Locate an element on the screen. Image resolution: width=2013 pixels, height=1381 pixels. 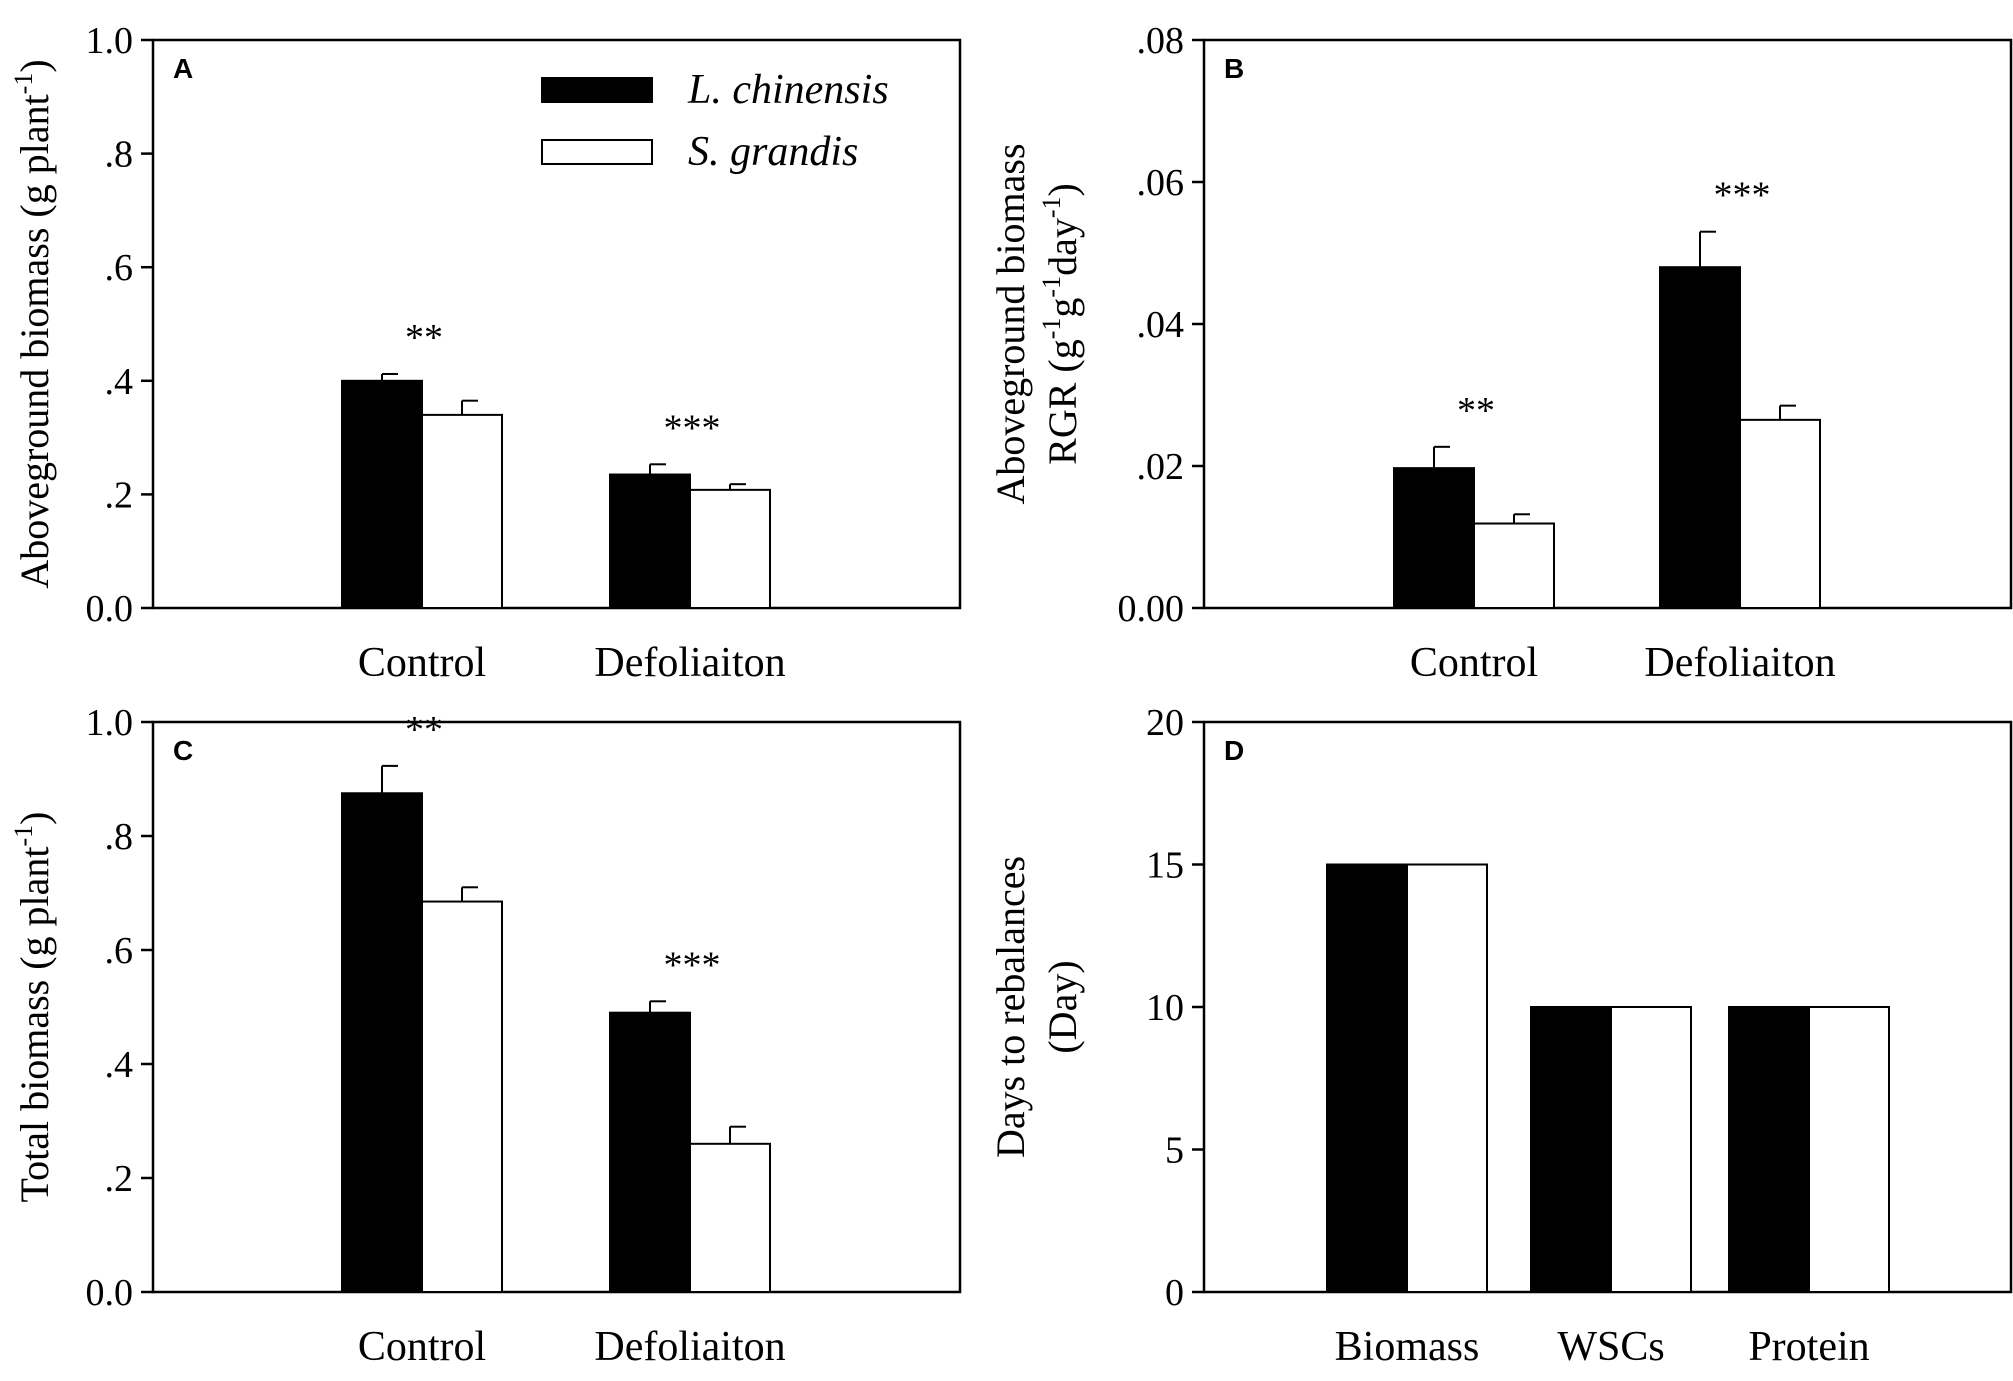
panel-letter: A is located at coordinates (183, 68).